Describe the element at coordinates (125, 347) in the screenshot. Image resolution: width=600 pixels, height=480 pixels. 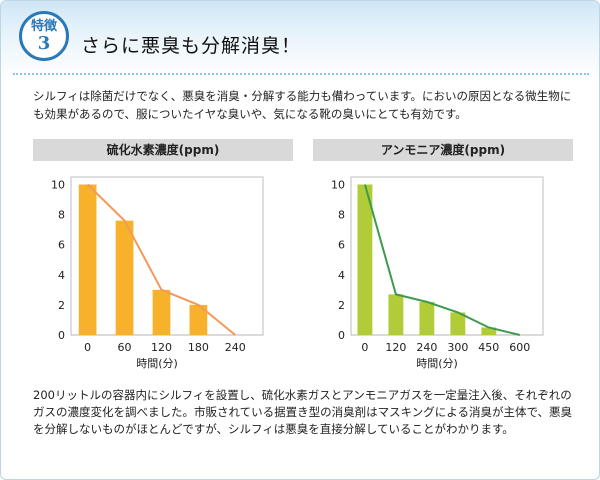
I see `x-tick-label: 60` at that location.